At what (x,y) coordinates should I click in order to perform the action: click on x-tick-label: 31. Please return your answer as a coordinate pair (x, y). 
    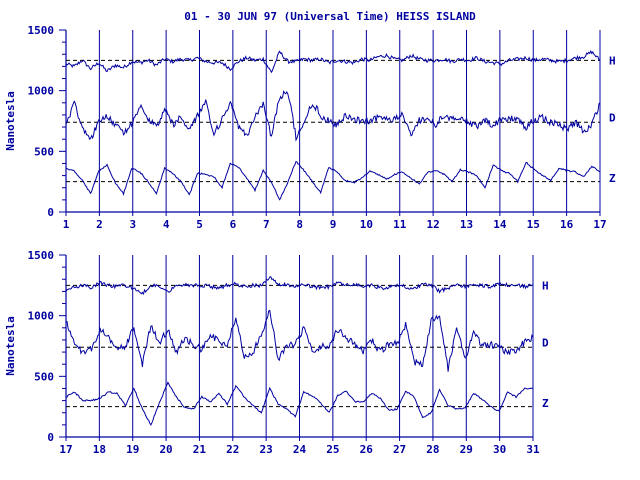
    Looking at the image, I should click on (533, 449).